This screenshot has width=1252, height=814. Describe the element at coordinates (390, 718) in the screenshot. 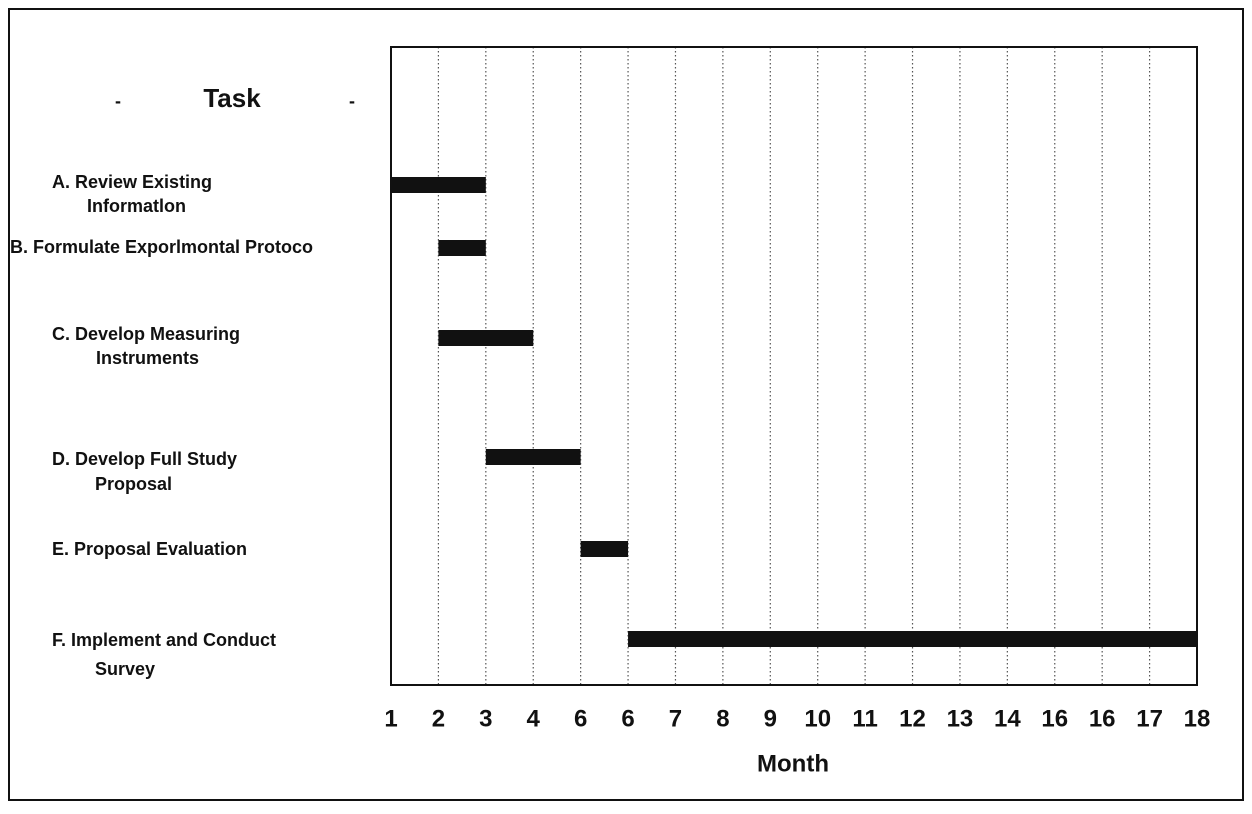

I see `x-tick-label: 1` at that location.